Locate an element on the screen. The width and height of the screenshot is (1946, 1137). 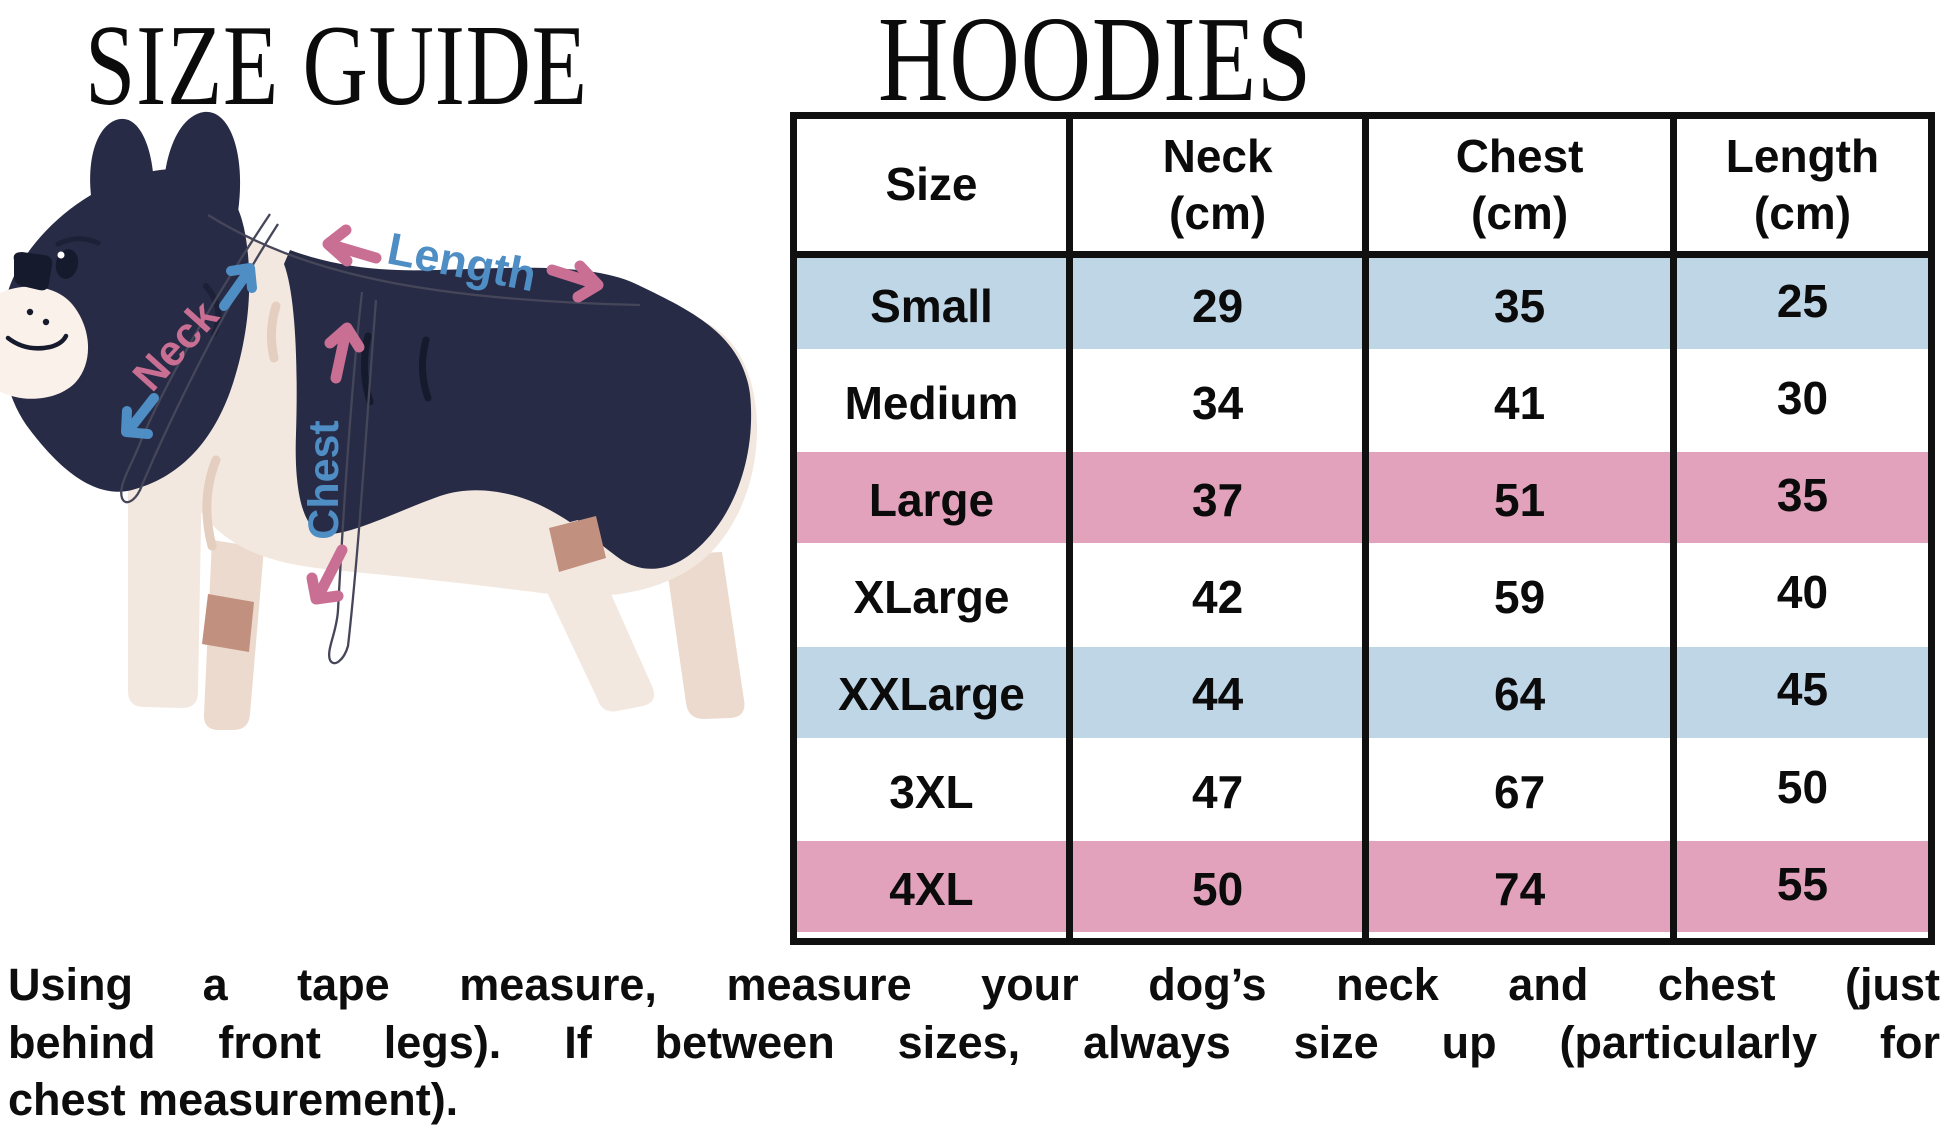
row-chest-value: 35 is located at coordinates (1523, 307).